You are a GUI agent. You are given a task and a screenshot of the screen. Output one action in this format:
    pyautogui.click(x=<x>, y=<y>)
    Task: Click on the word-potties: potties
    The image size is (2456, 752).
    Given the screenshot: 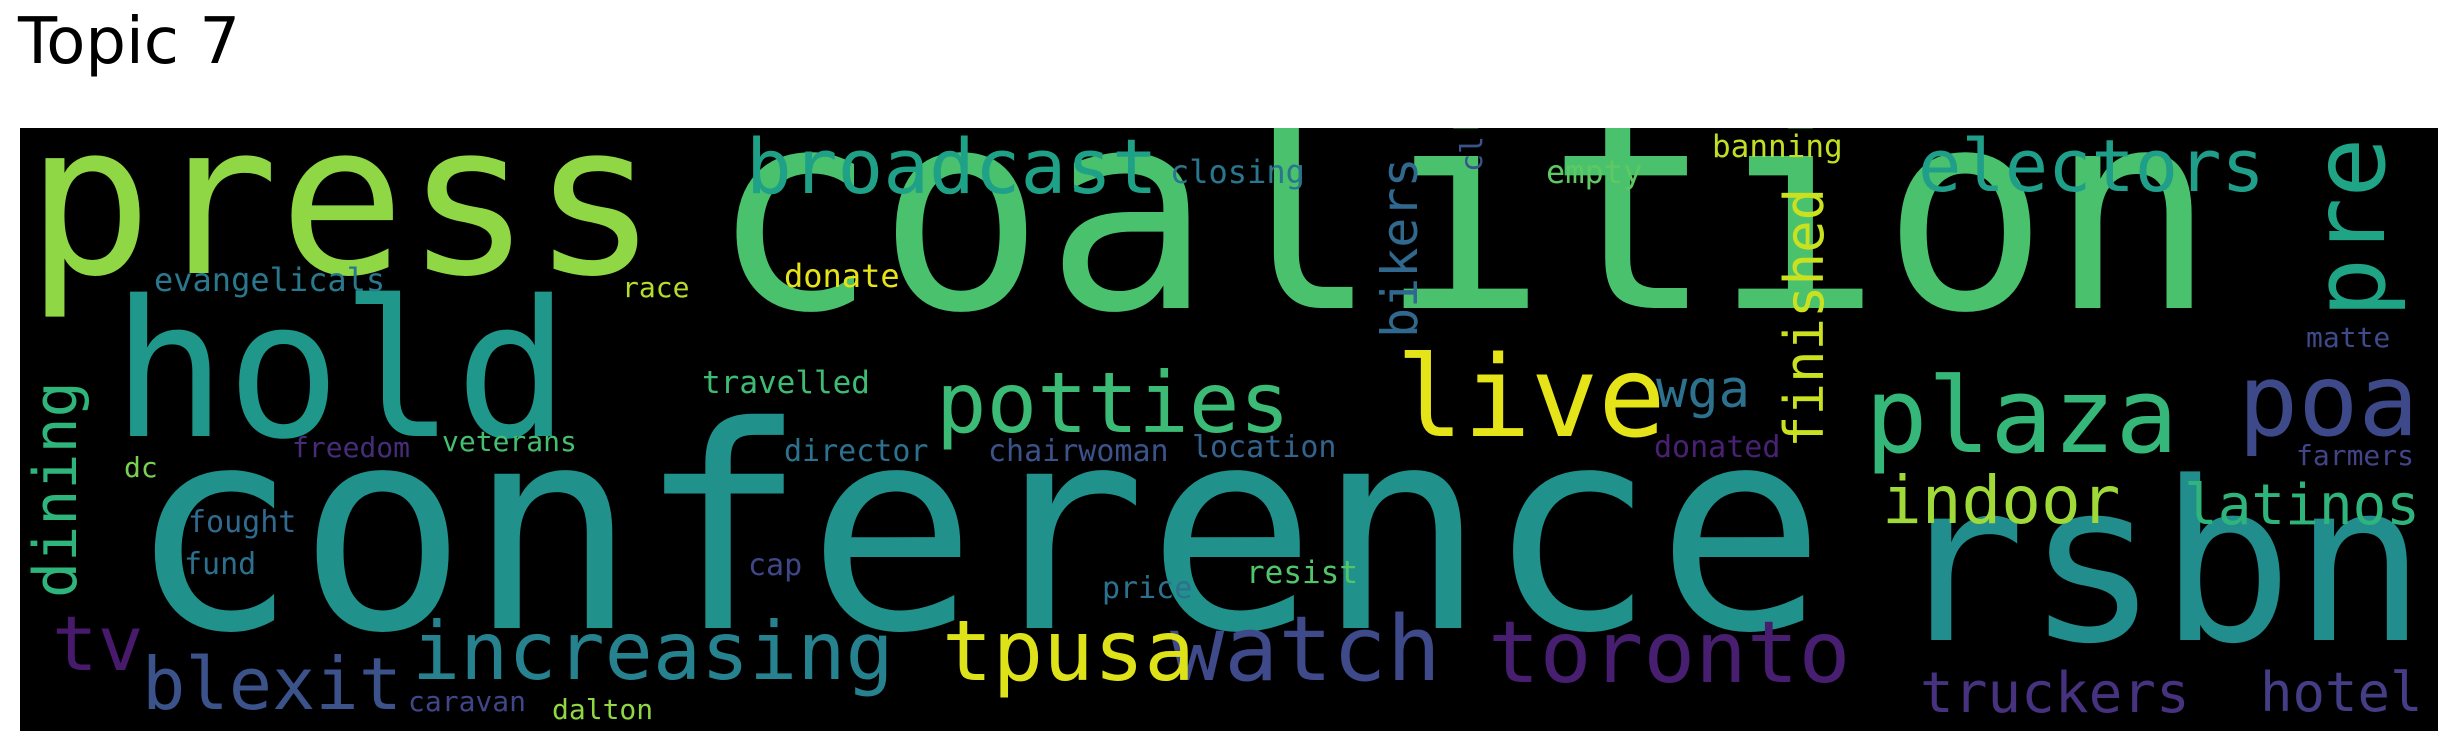 What is the action you would take?
    pyautogui.click(x=1113, y=403)
    